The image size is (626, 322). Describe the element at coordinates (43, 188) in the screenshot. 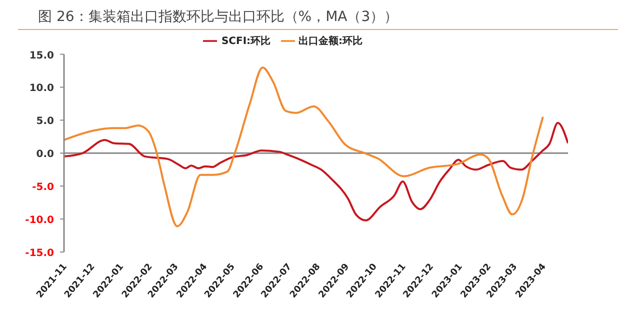

I see `y-tick-label: -5.0` at that location.